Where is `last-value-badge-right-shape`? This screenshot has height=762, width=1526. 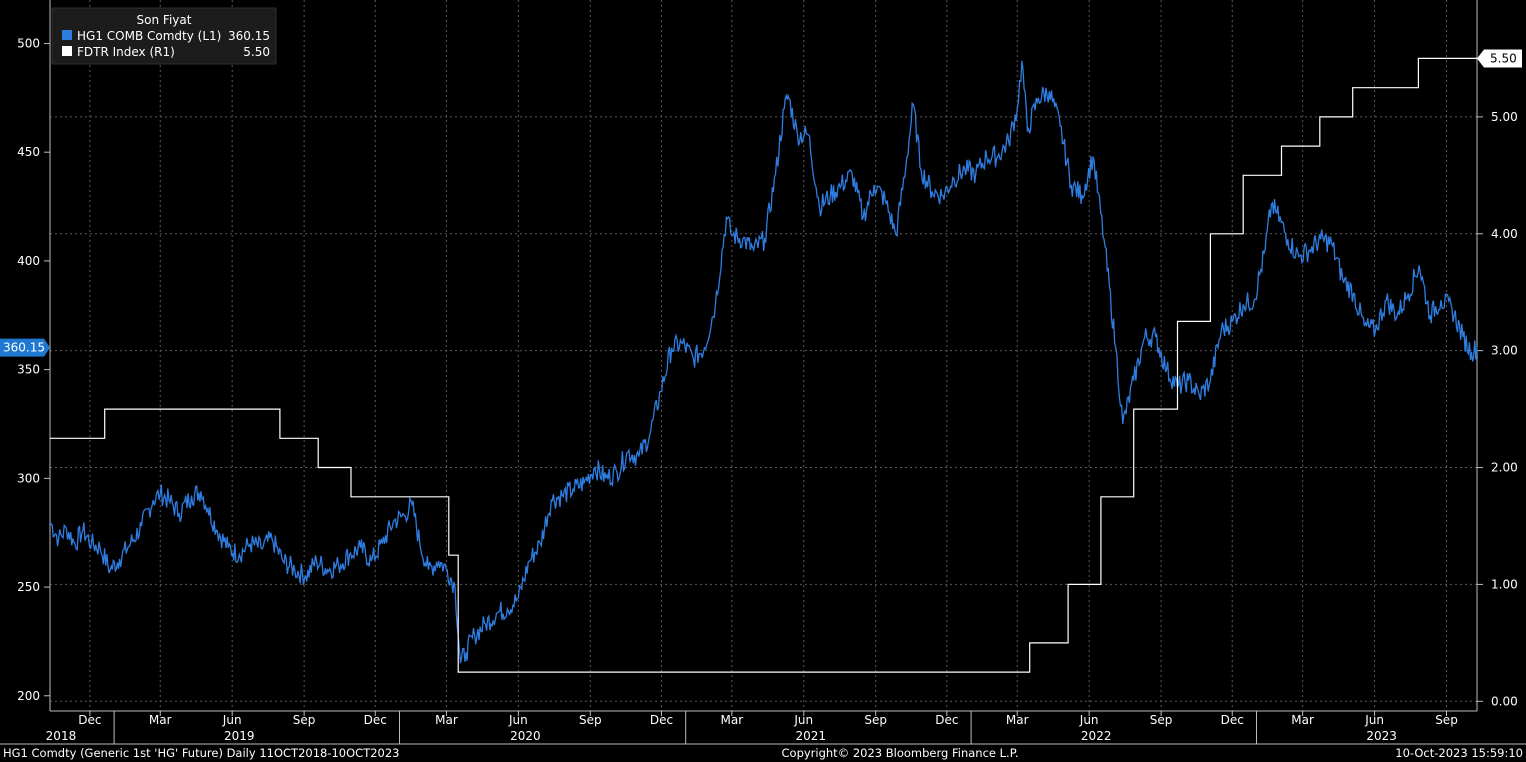
last-value-badge-right-shape is located at coordinates (1499, 58).